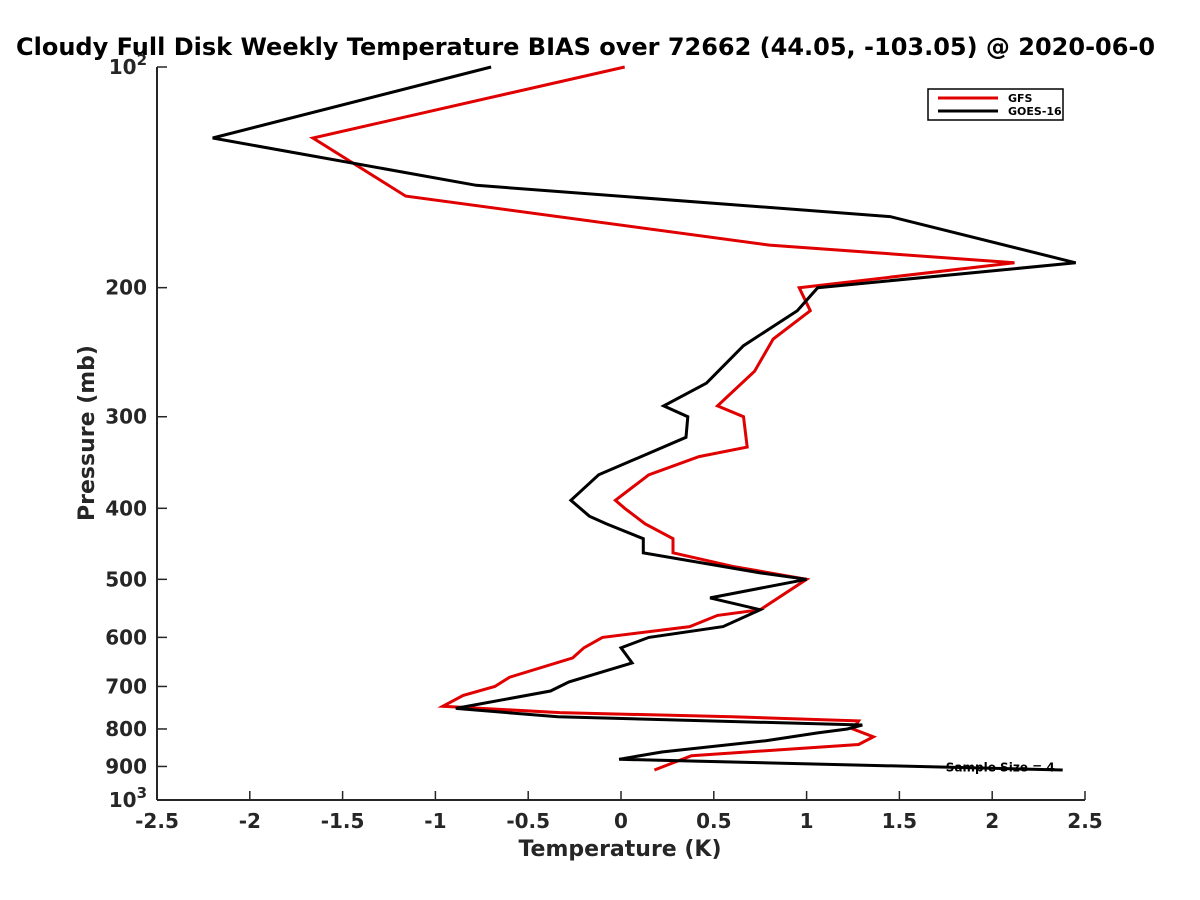  What do you see at coordinates (619, 849) in the screenshot?
I see `x-axis-label: Temperature (K)` at bounding box center [619, 849].